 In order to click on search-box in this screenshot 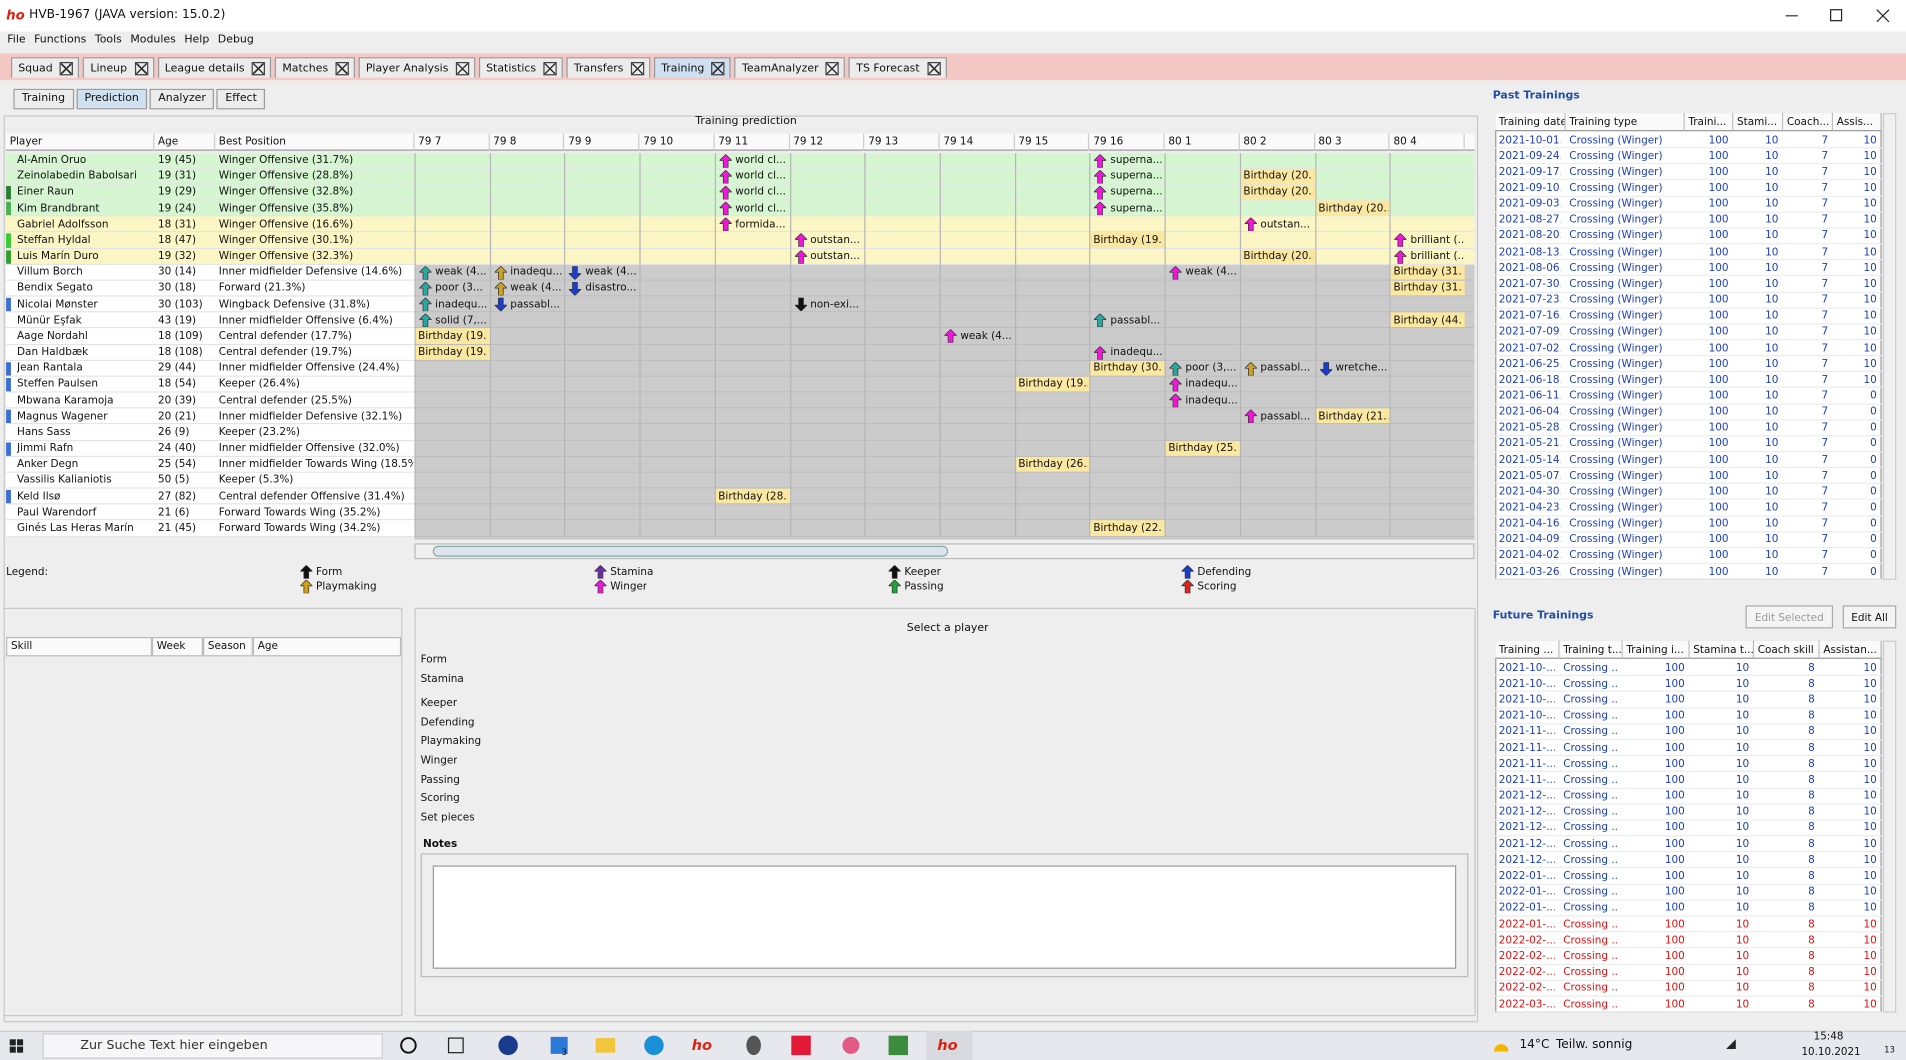, I will do `click(212, 1046)`.